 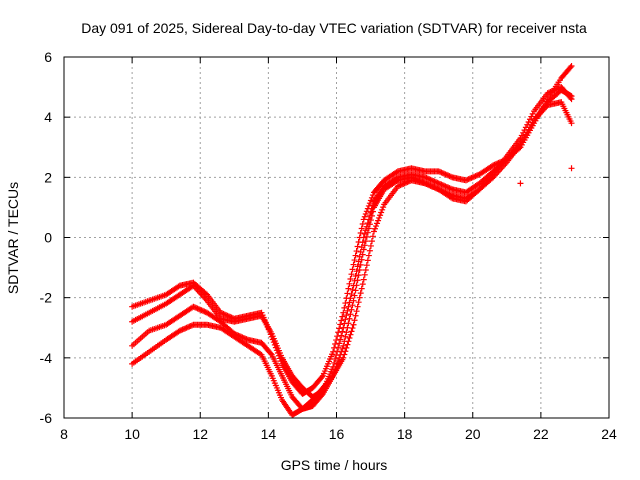 I want to click on y-tick-label: 4, so click(x=48, y=117).